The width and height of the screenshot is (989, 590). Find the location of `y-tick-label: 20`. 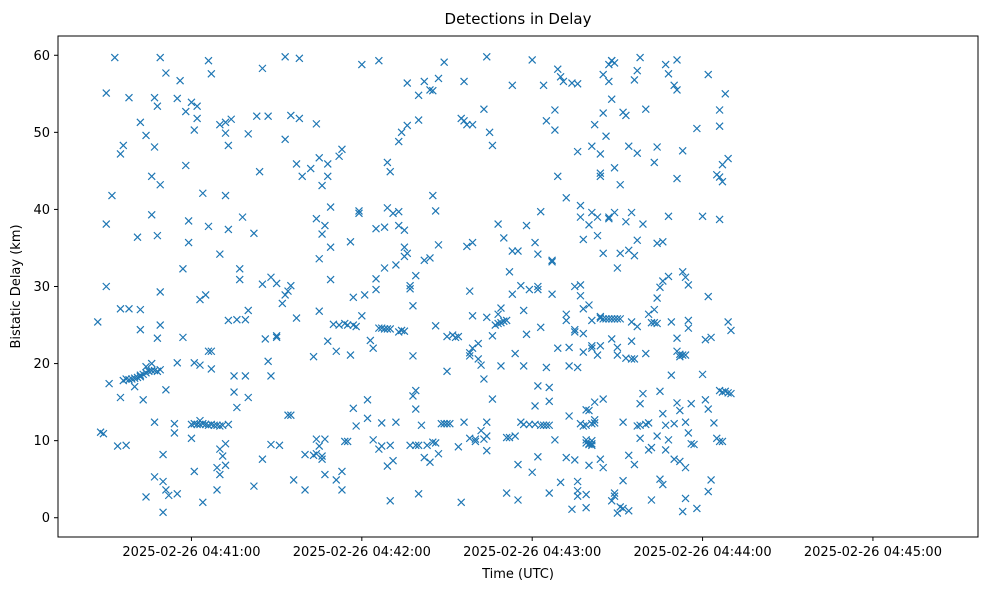

y-tick-label: 20 is located at coordinates (41, 364).